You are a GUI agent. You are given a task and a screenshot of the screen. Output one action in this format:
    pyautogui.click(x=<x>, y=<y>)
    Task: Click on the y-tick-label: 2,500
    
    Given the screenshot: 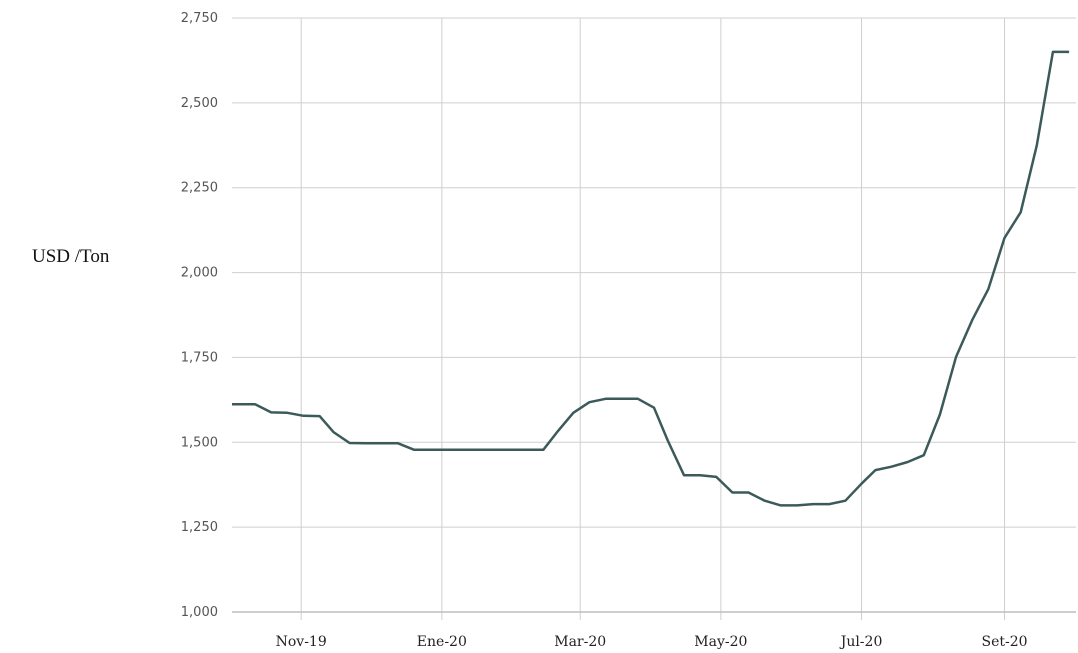 What is the action you would take?
    pyautogui.click(x=199, y=103)
    